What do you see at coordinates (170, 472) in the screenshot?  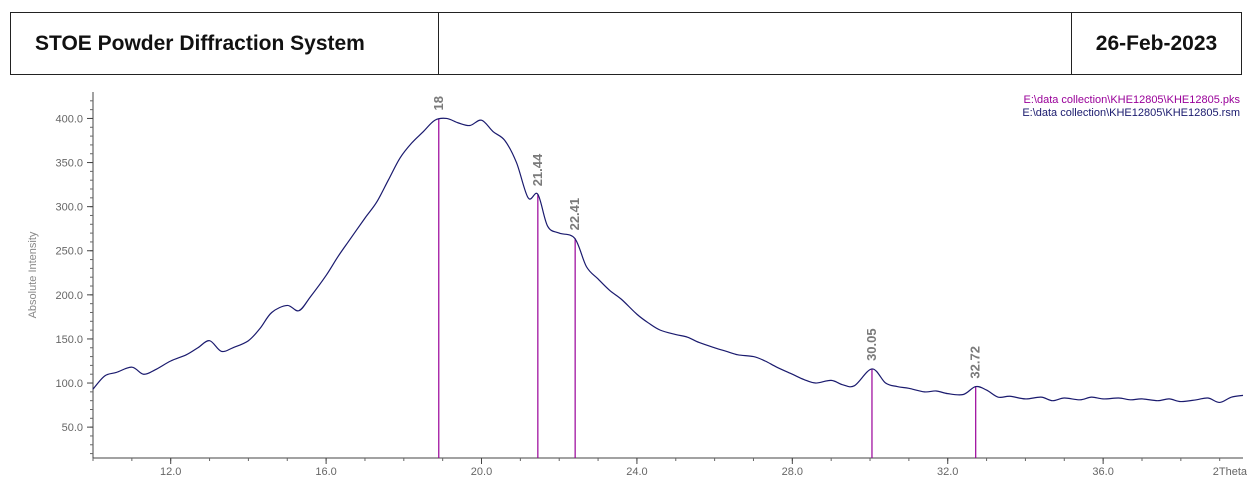 I see `x-tick-label: 12.0` at bounding box center [170, 472].